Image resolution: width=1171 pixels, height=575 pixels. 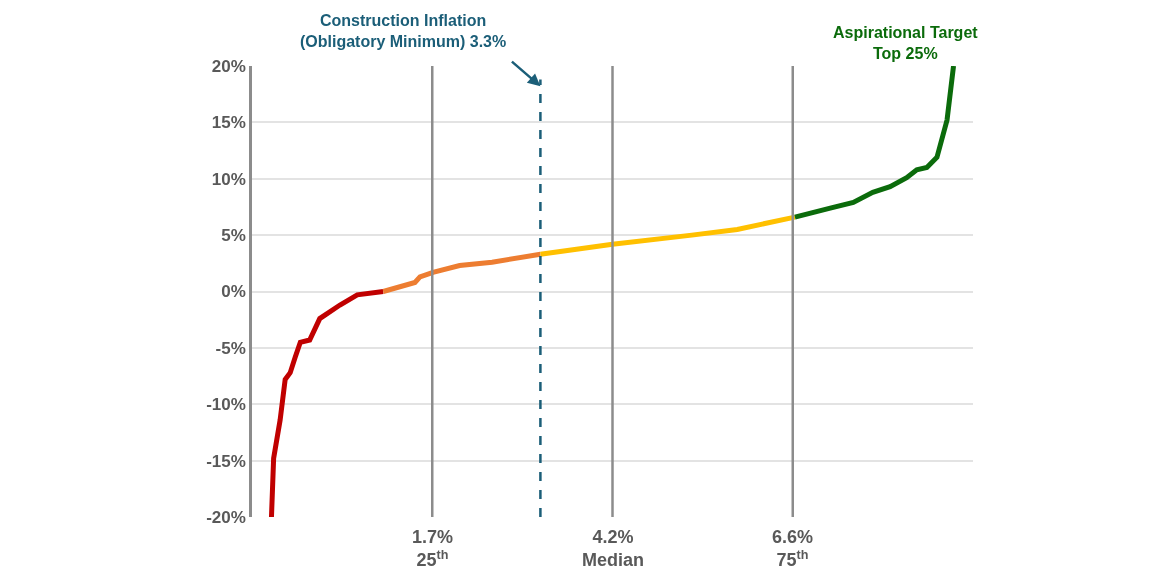 What do you see at coordinates (228, 123) in the screenshot?
I see `y-tick-label: 15%` at bounding box center [228, 123].